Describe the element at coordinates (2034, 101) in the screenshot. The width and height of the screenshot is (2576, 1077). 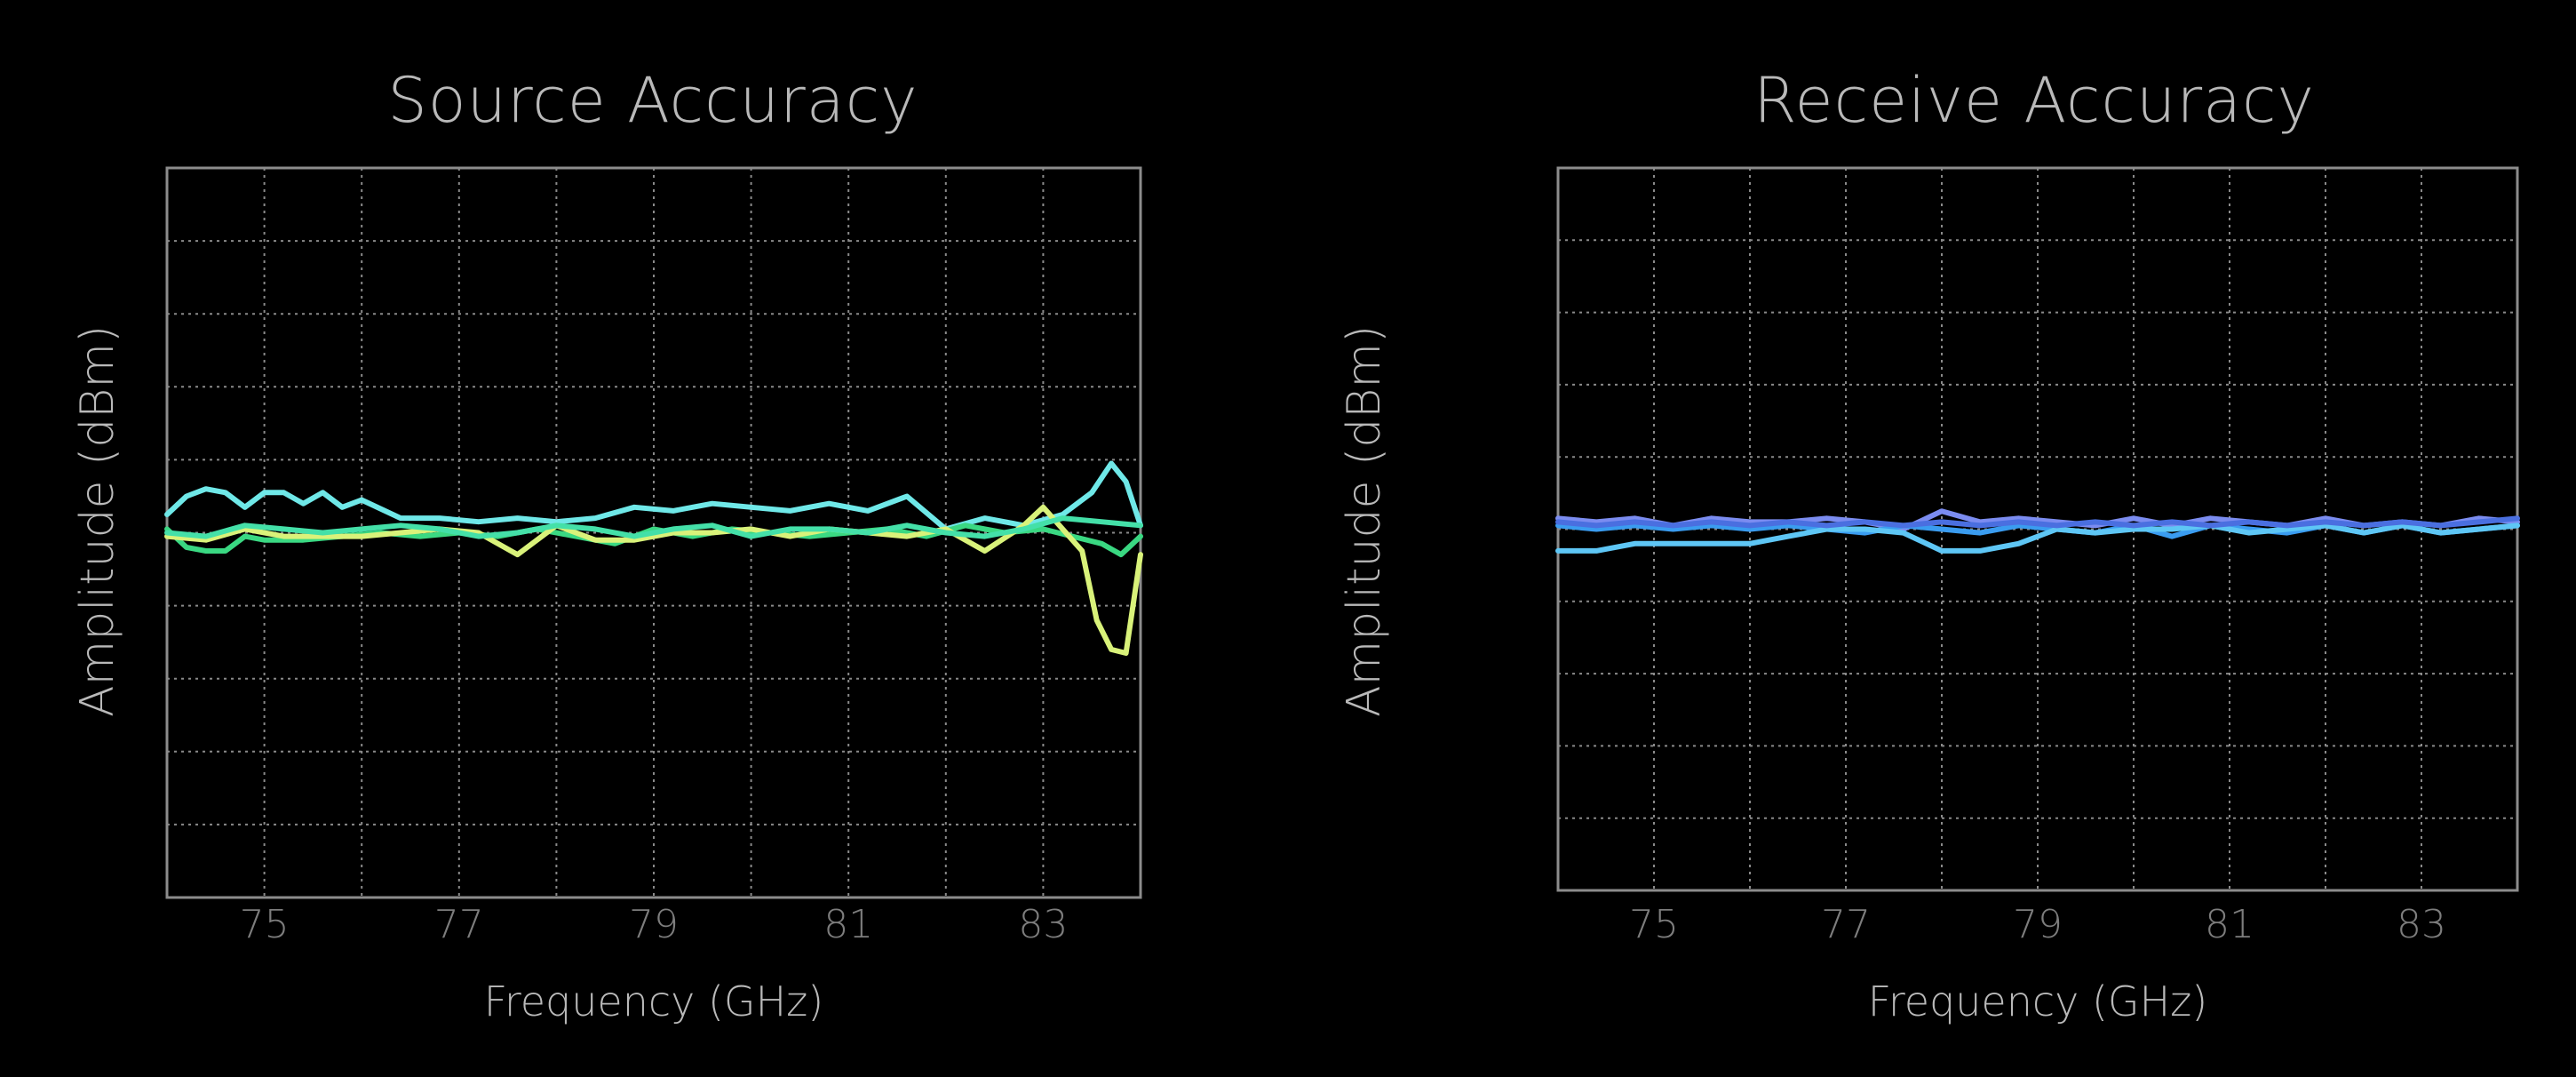
I see `chart-title: Receive Accuracy` at that location.